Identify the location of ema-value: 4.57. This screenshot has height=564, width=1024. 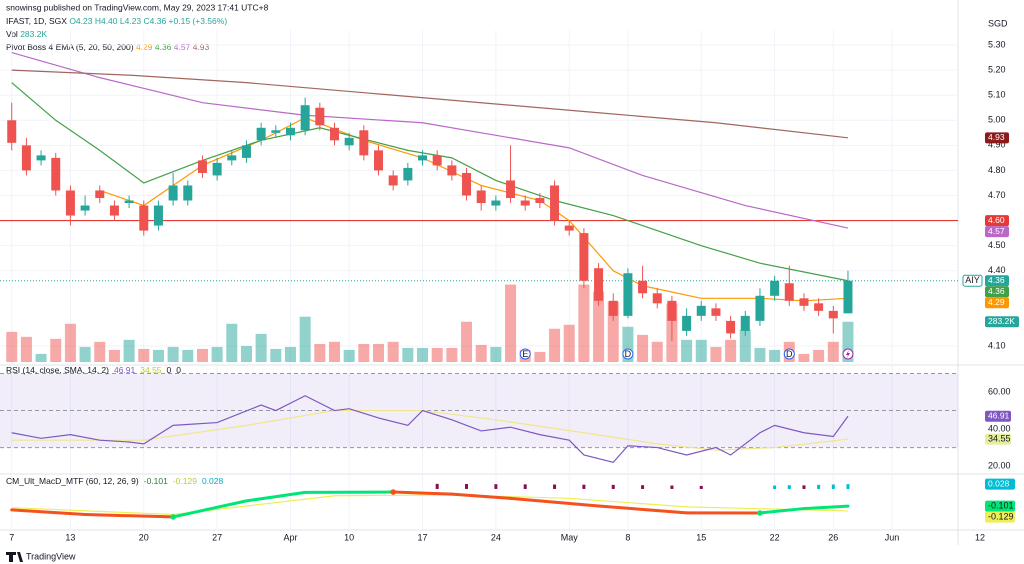
(182, 47).